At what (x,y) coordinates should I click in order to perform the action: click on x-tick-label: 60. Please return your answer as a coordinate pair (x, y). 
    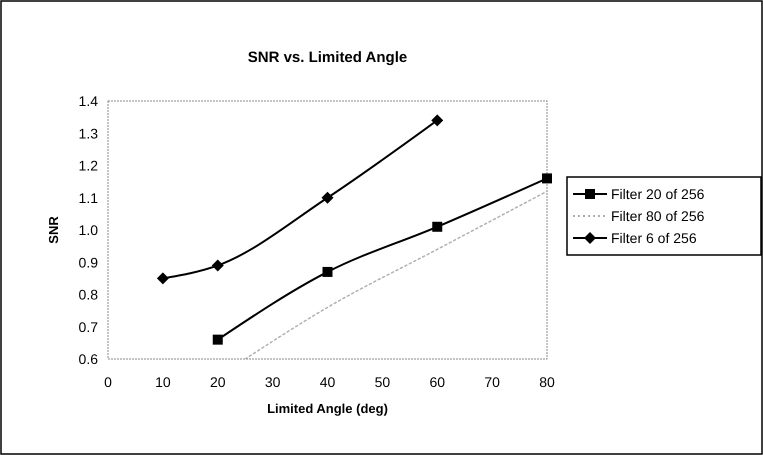
    Looking at the image, I should click on (437, 382).